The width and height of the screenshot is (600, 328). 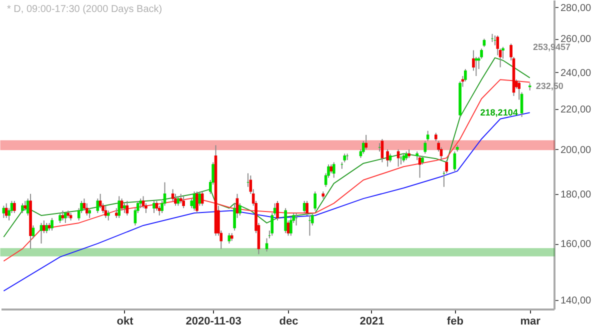 What do you see at coordinates (372, 322) in the screenshot?
I see `x-tick-label: 2021` at bounding box center [372, 322].